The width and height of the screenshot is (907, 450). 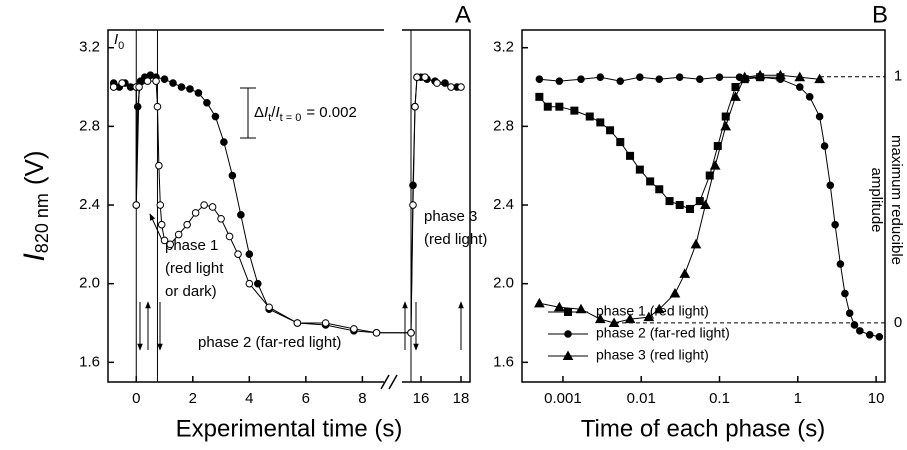 I want to click on y2-axis-label: maximum reducible, so click(x=896, y=200).